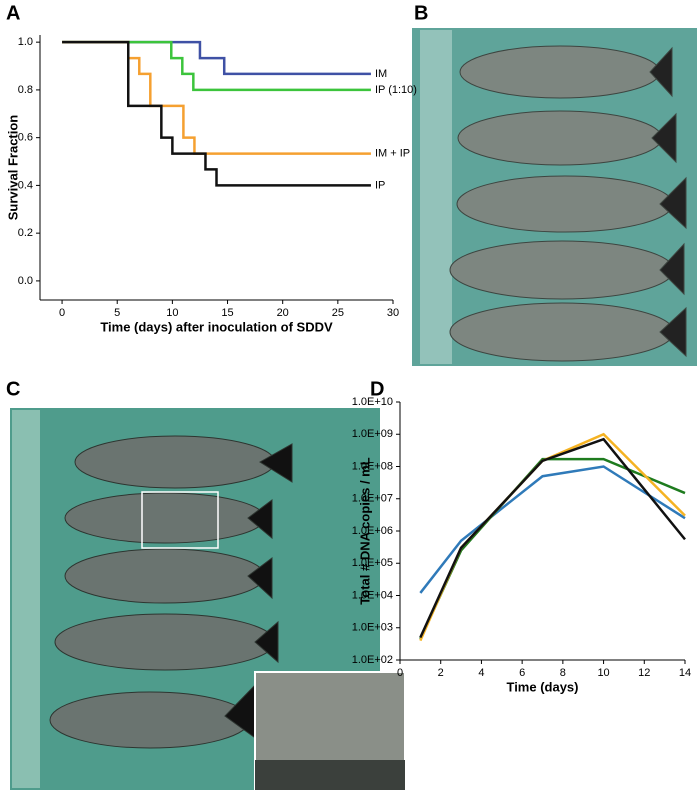 The image size is (700, 795). What do you see at coordinates (13, 13) in the screenshot?
I see `panel-label: A` at bounding box center [13, 13].